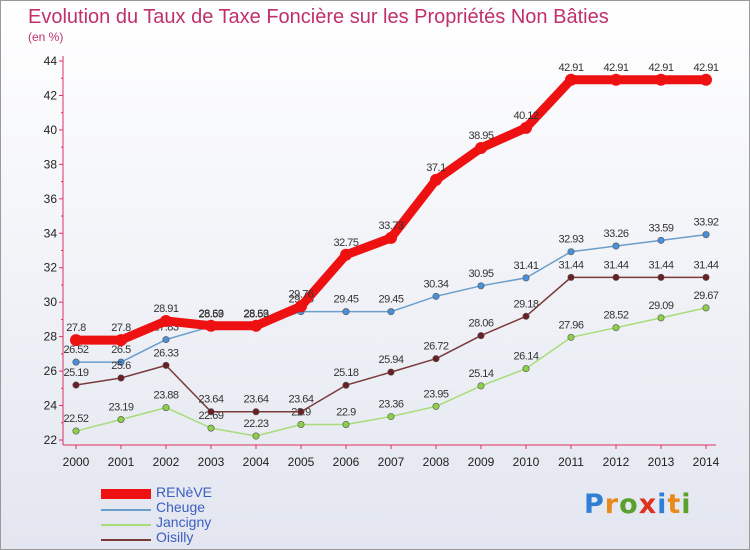 This screenshot has width=750, height=550. Describe the element at coordinates (390, 226) in the screenshot. I see `data-label: 33.73` at that location.